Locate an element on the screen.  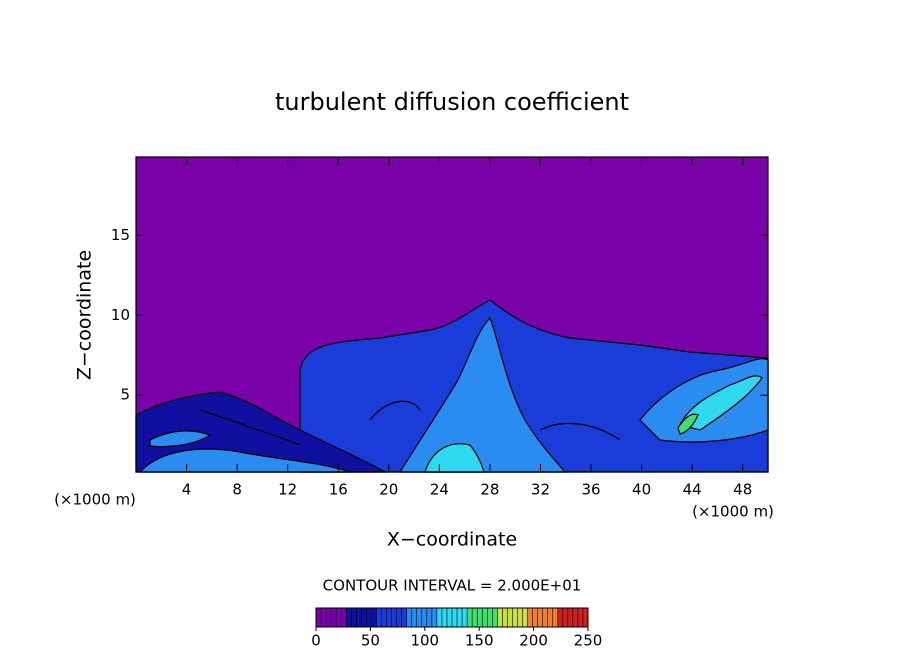
x-tick-label: 48 is located at coordinates (742, 490).